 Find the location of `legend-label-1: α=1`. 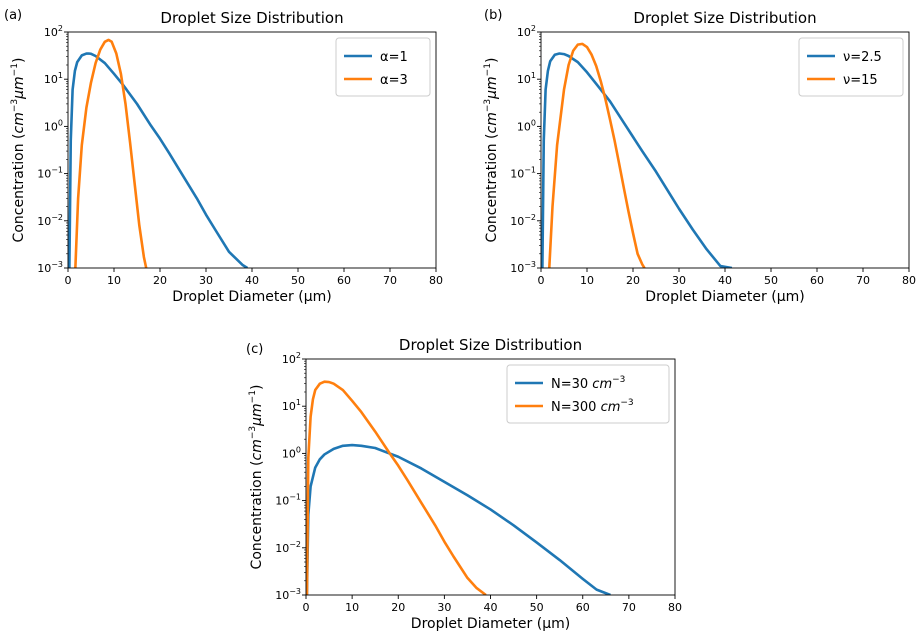

legend-label-1: α=1 is located at coordinates (394, 57).